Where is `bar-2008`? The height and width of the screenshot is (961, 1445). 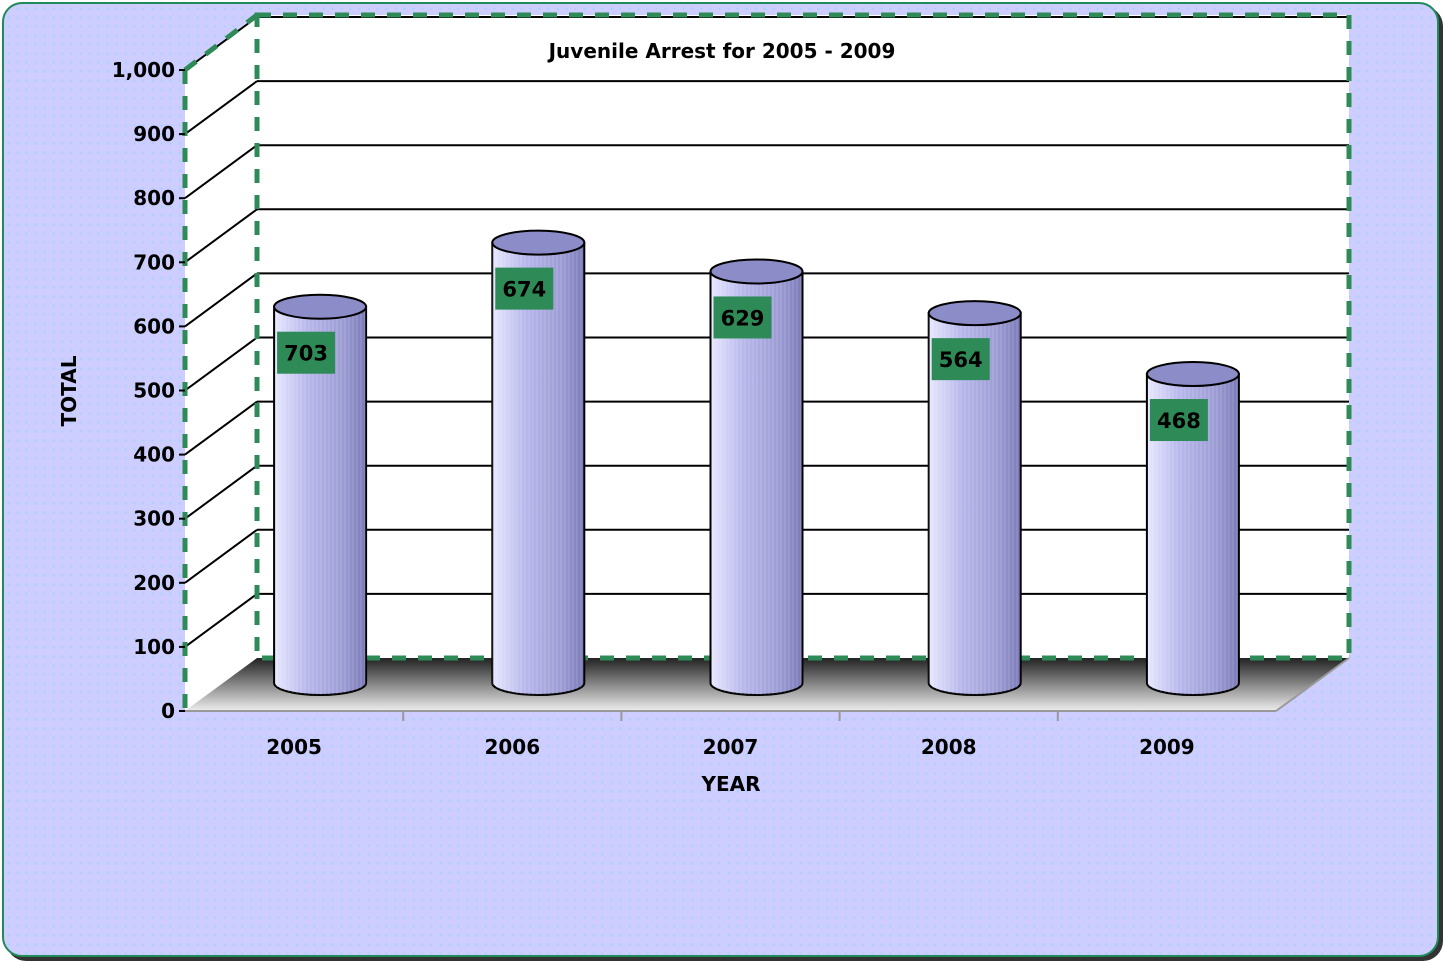 bar-2008 is located at coordinates (974, 498).